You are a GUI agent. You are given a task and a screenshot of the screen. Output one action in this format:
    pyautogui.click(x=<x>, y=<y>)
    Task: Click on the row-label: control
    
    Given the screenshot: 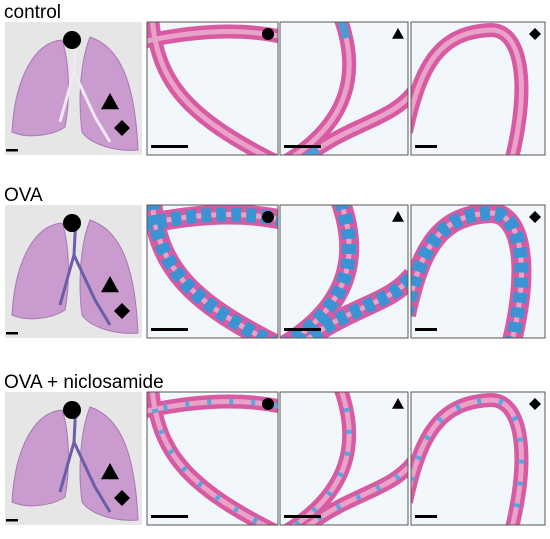 What is the action you would take?
    pyautogui.click(x=32, y=12)
    